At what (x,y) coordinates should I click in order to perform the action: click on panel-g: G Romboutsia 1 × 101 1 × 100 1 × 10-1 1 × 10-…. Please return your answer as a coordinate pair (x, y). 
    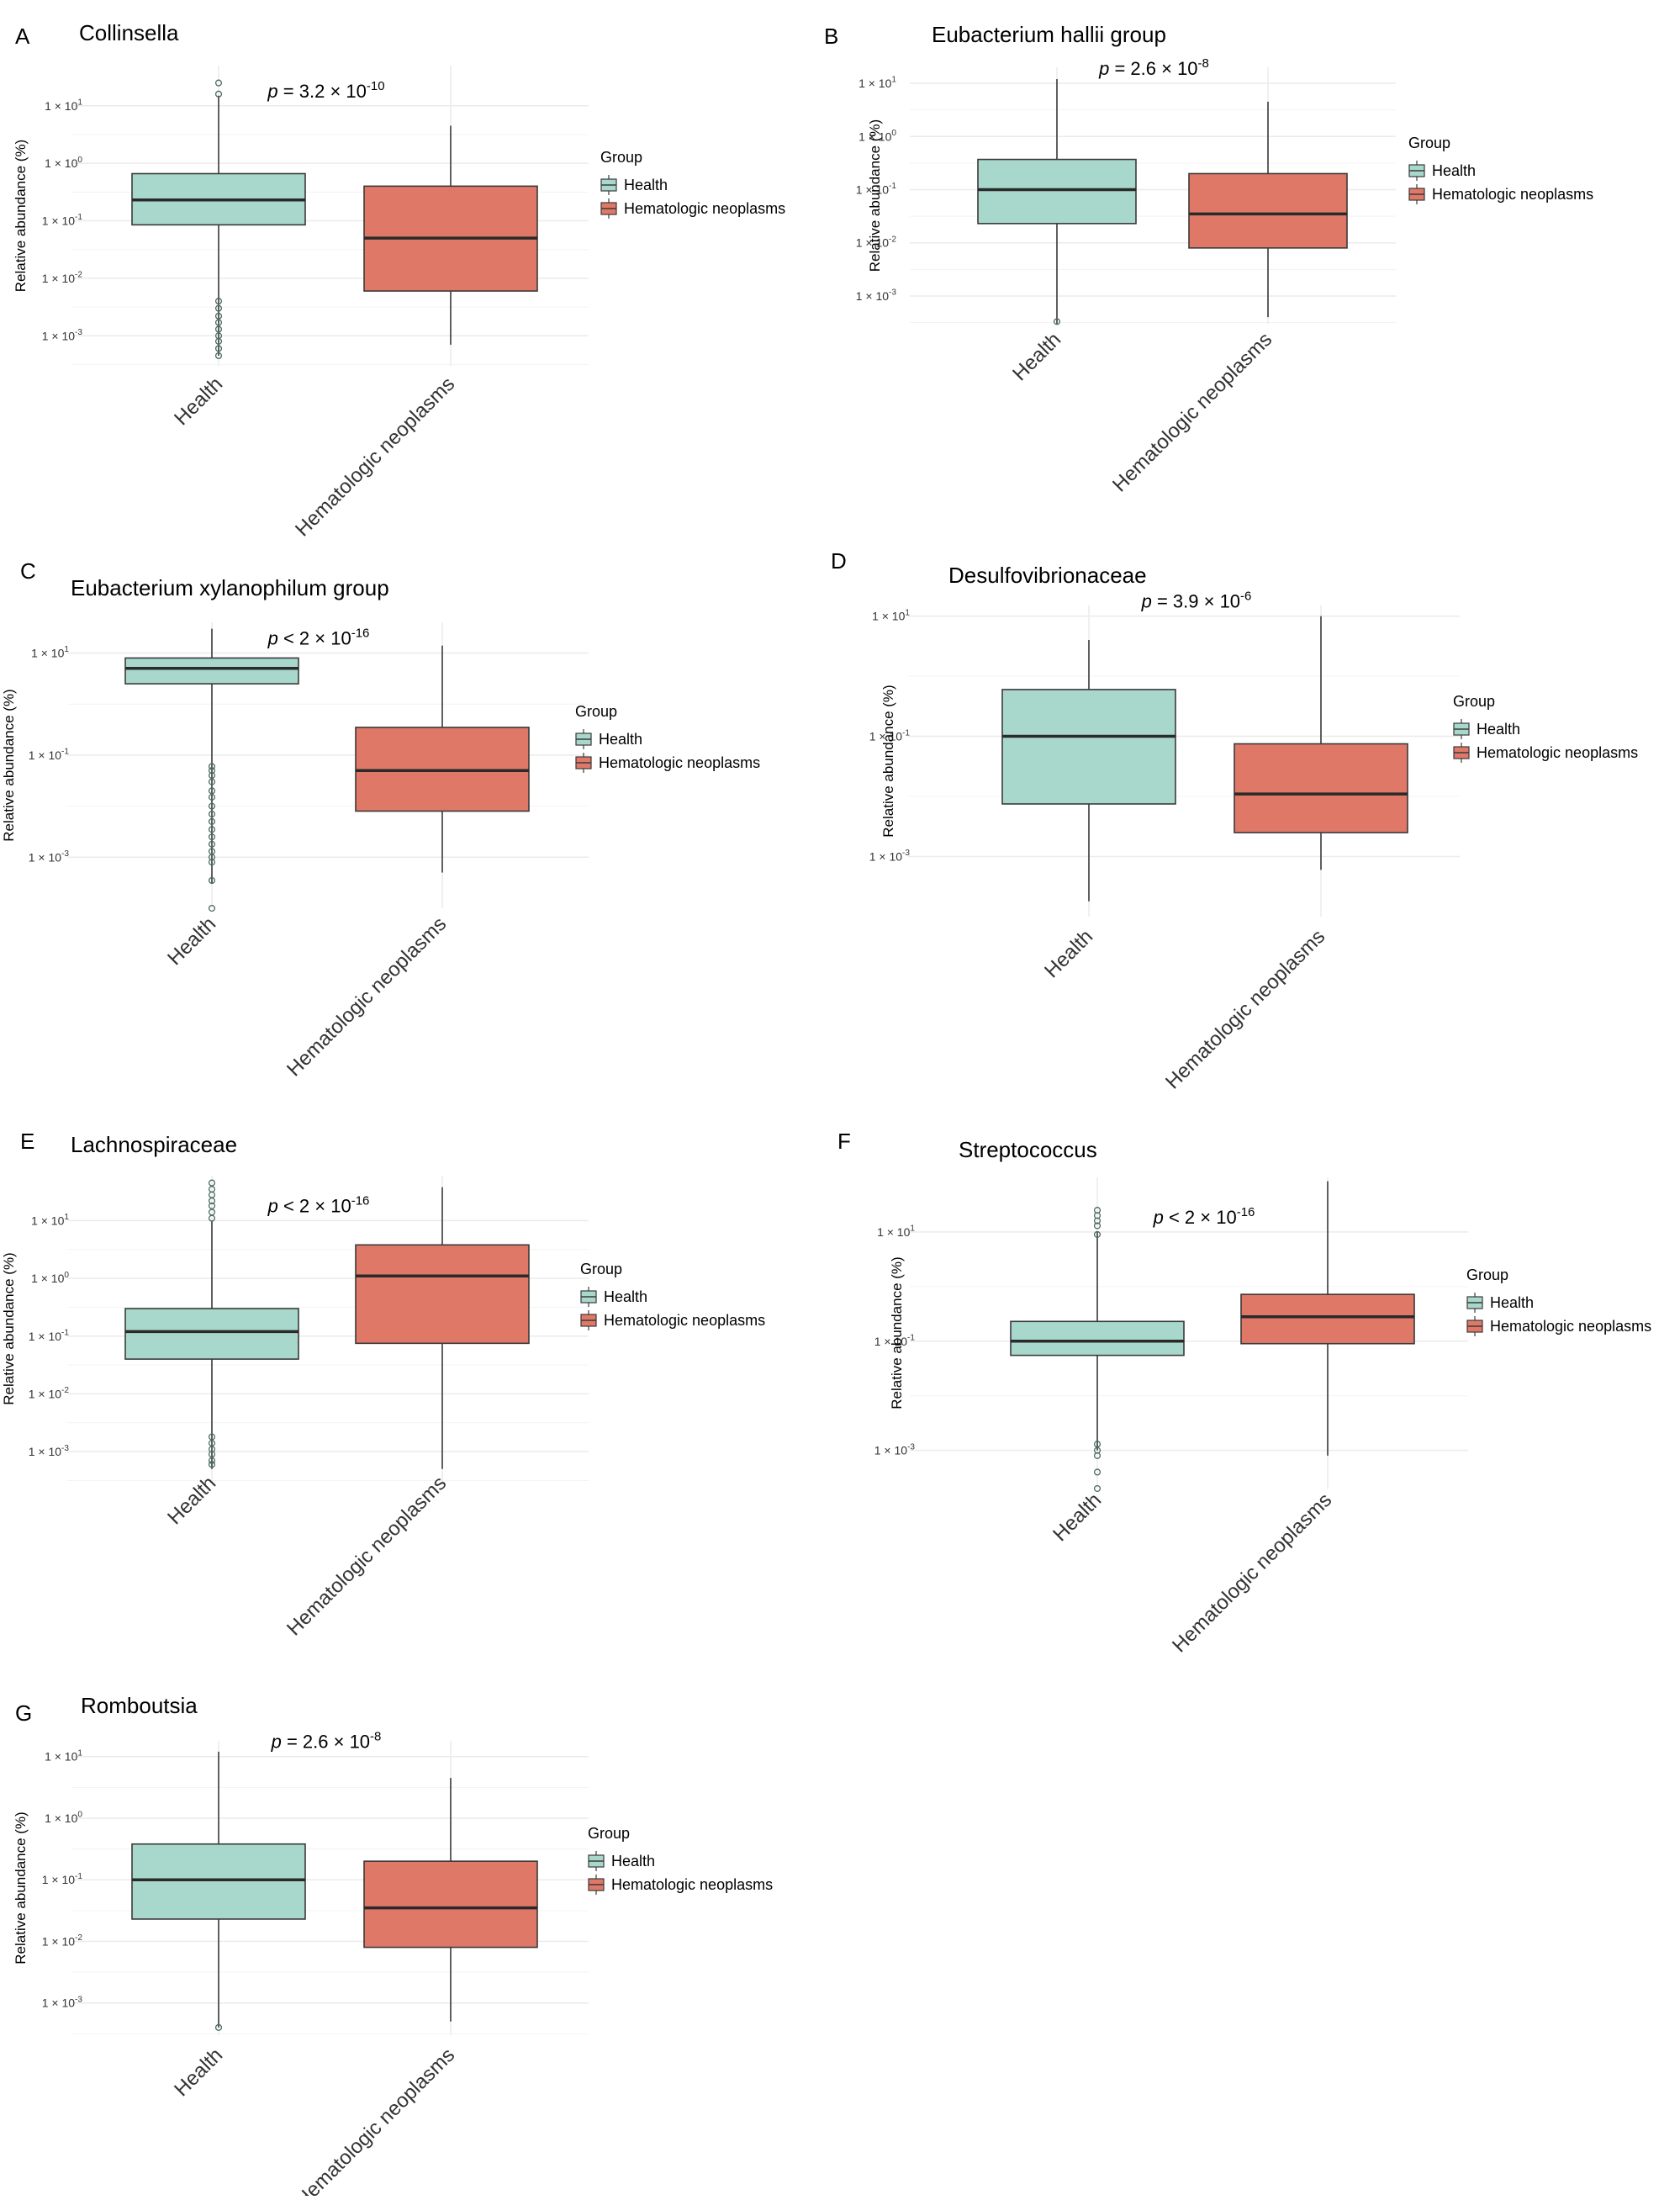
    Looking at the image, I should click on (393, 1947).